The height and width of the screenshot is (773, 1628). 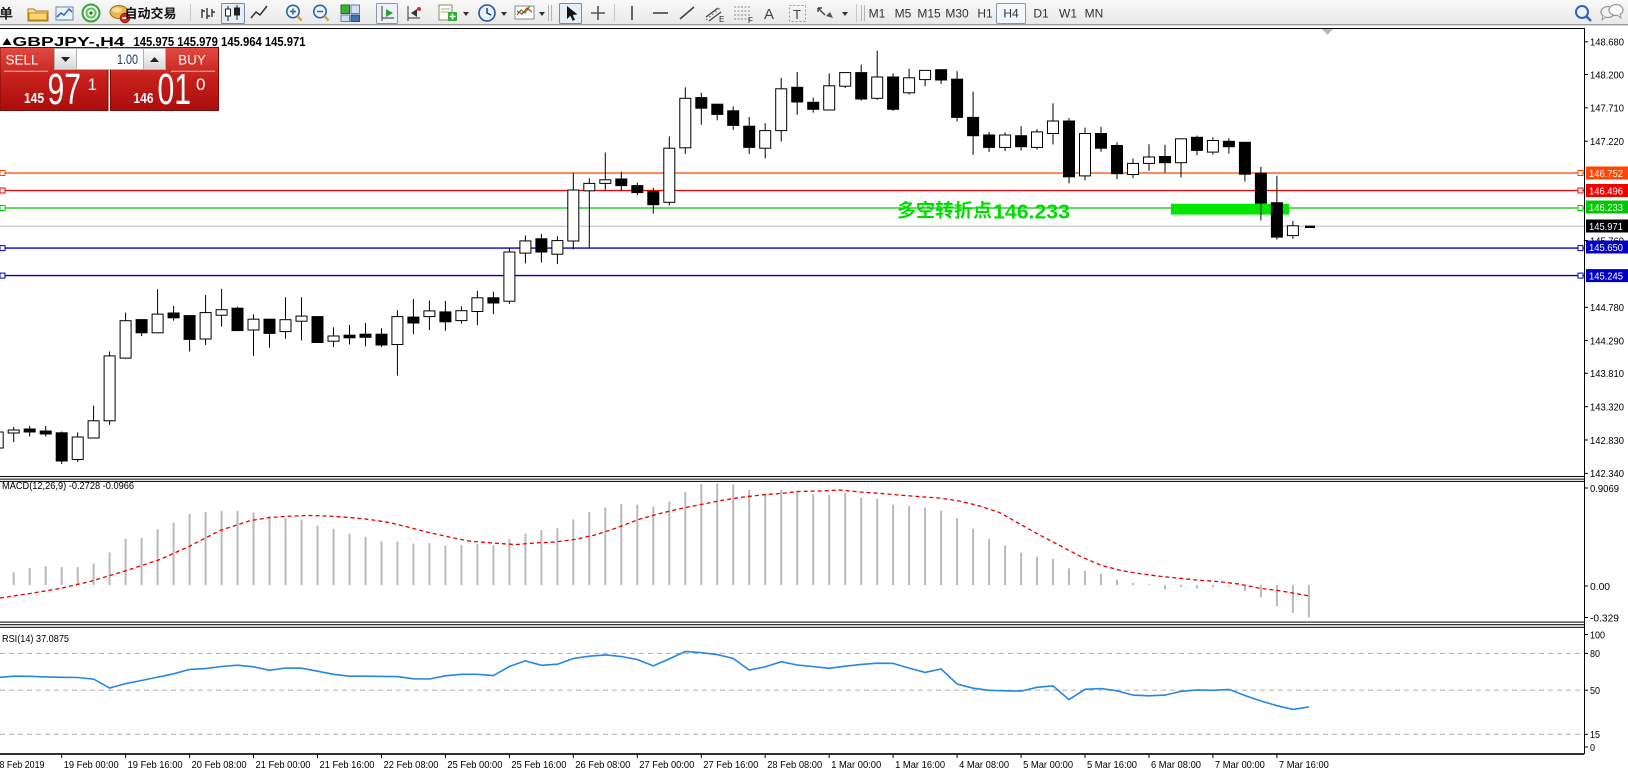 I want to click on svg-text: 145.245, so click(x=1606, y=277).